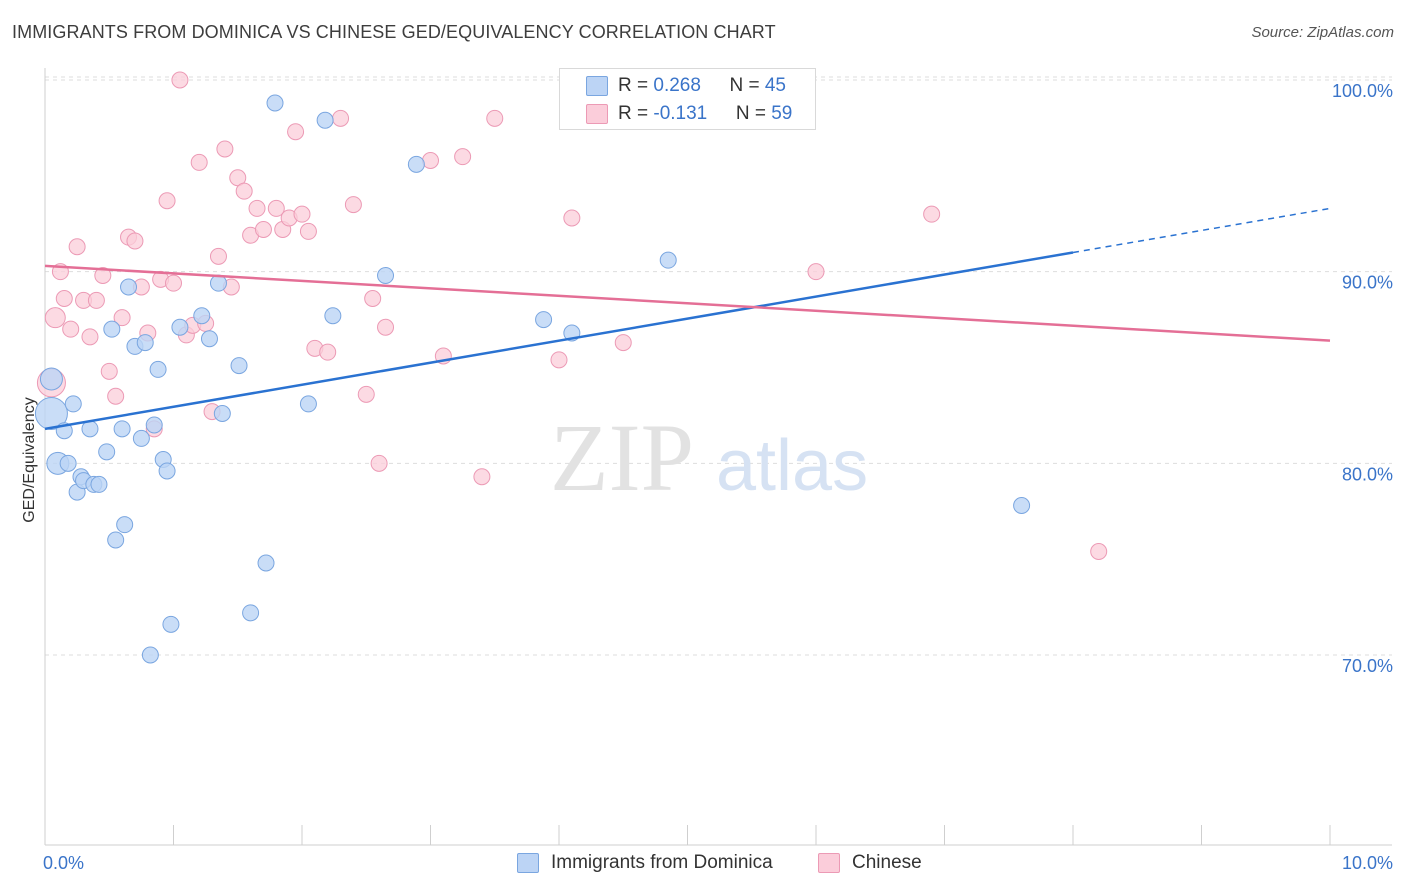 This screenshot has width=1406, height=892. I want to click on legend-item-dominica: Immigrants from Dominica, so click(645, 863).